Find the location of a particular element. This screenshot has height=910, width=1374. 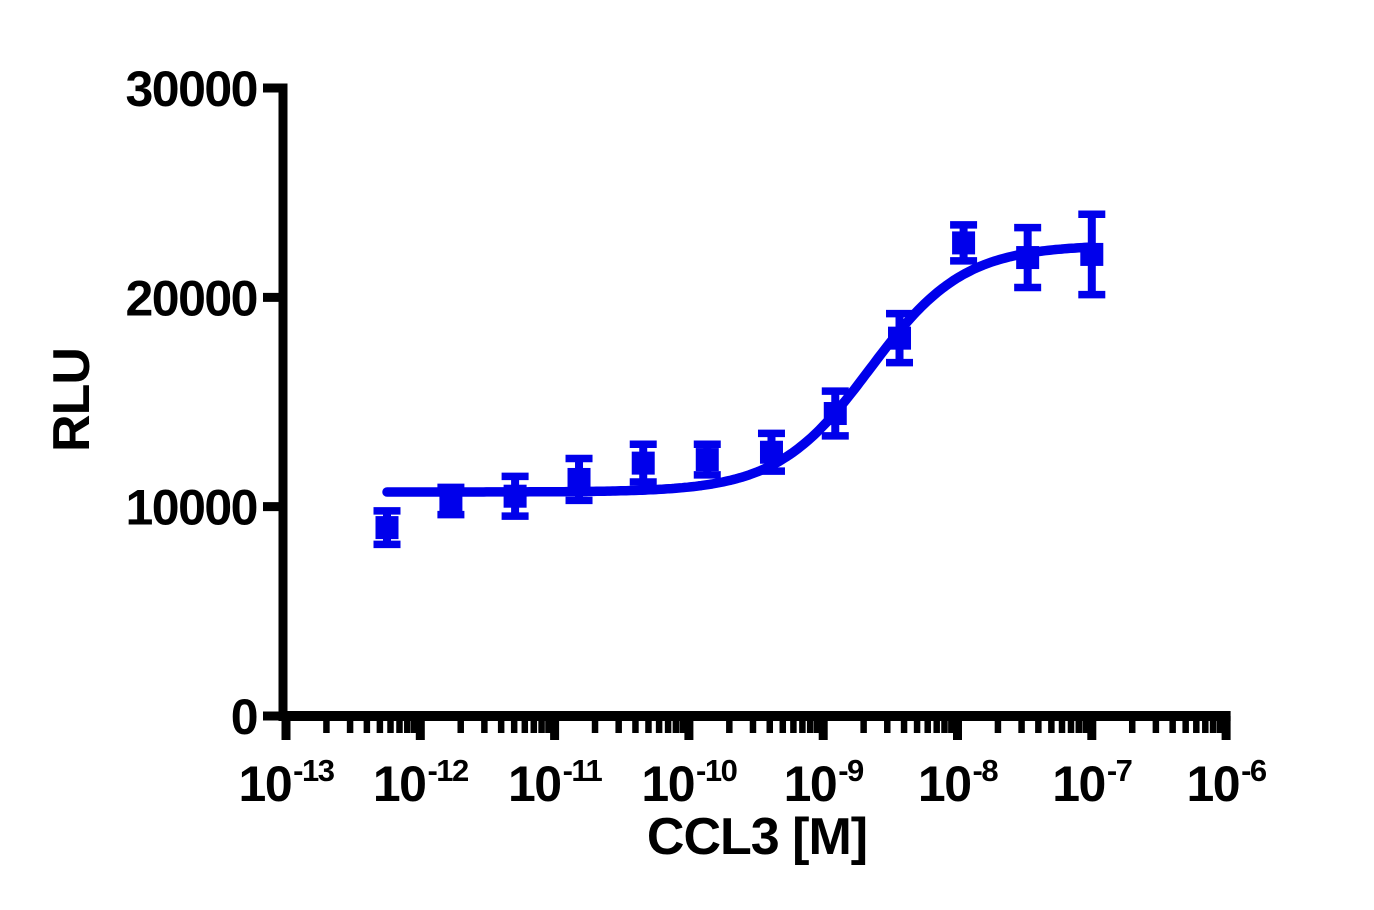

x-tick-label: 10⁻¹³ is located at coordinates (287, 782).